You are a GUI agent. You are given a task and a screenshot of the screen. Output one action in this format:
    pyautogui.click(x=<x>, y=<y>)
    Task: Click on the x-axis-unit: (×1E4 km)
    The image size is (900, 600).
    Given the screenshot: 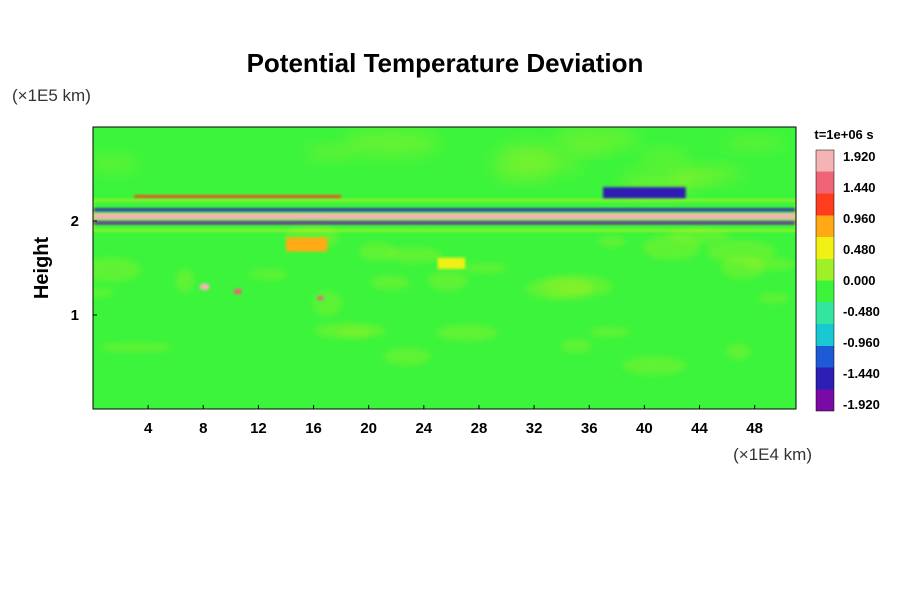 What is the action you would take?
    pyautogui.click(x=772, y=454)
    